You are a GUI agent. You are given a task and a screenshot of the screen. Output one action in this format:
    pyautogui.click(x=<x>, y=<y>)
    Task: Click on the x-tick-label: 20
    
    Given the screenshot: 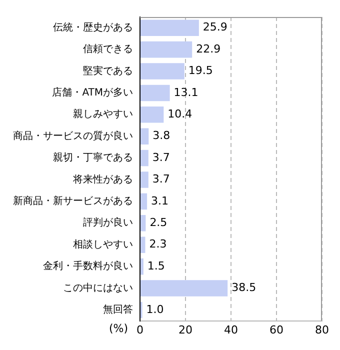 What is the action you would take?
    pyautogui.click(x=185, y=329)
    